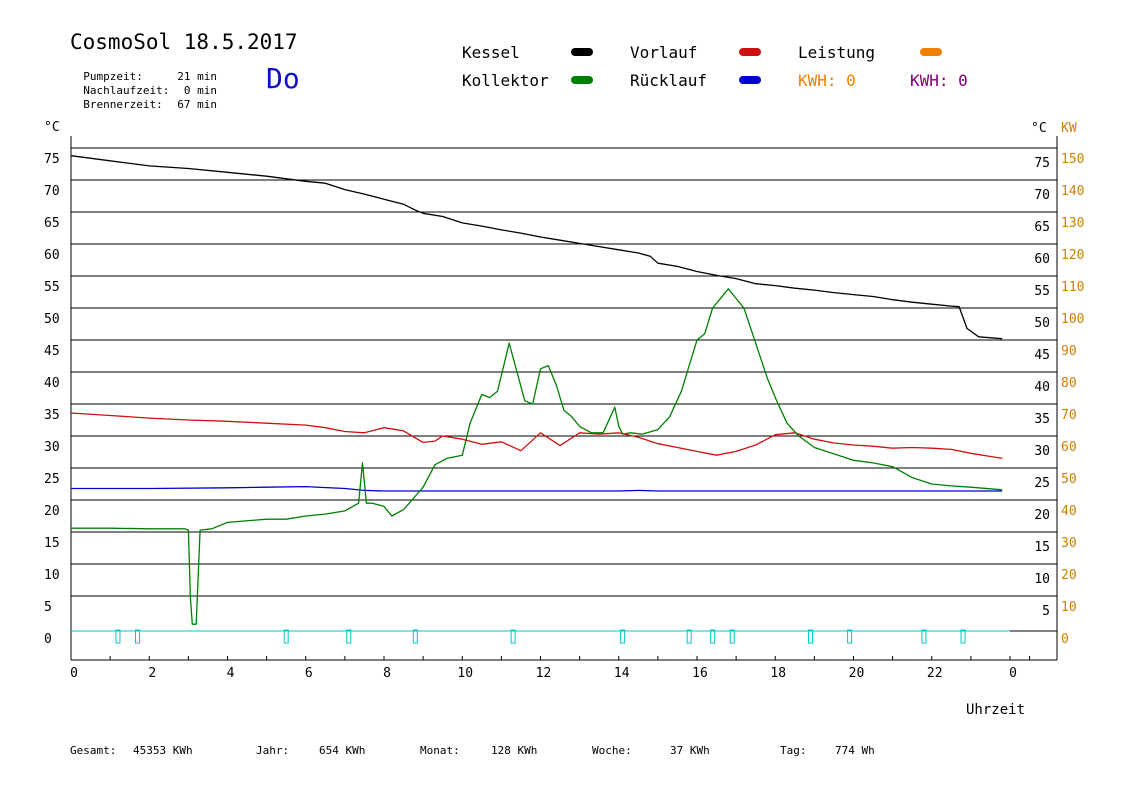  I want to click on x-tick-label: 18, so click(778, 673).